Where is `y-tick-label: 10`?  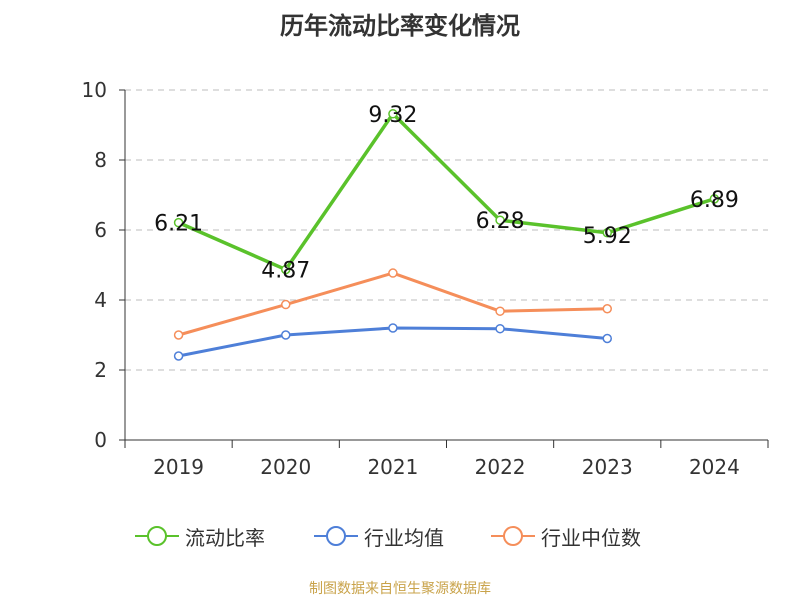
y-tick-label: 10 is located at coordinates (94, 90).